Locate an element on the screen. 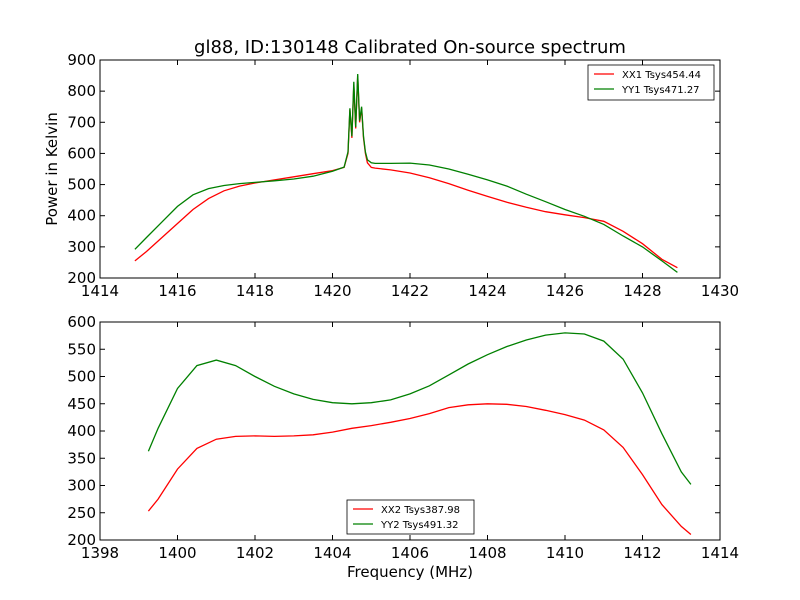 The width and height of the screenshot is (800, 600). bottom-y-tick-label: 350 is located at coordinates (81, 458).